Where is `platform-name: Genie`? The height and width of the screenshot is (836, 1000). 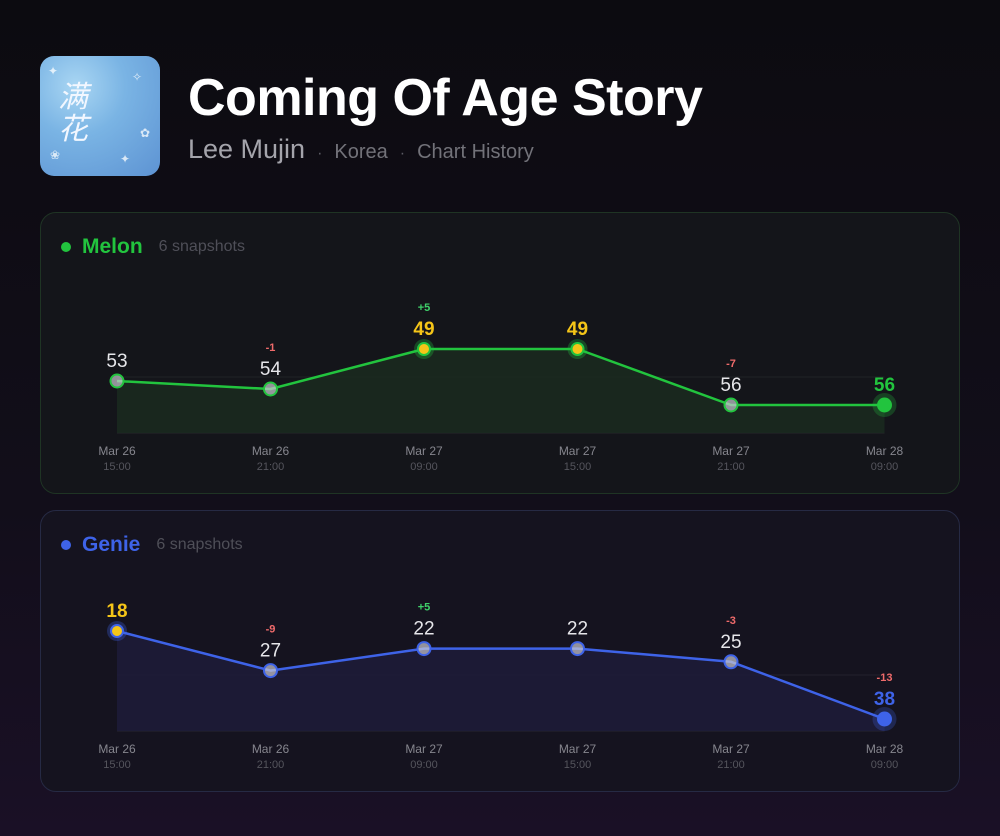
platform-name: Genie is located at coordinates (111, 544).